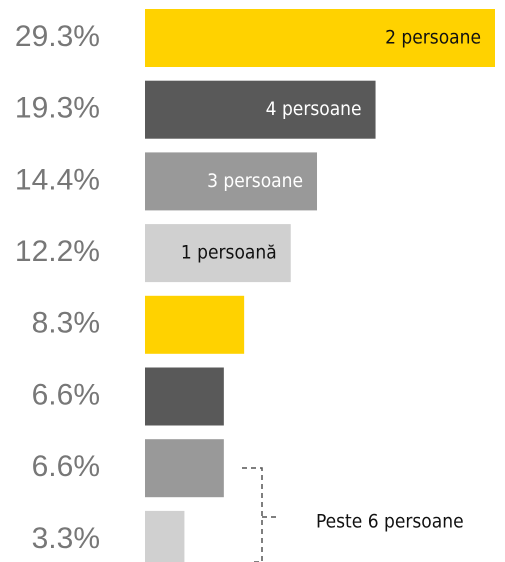 The width and height of the screenshot is (505, 562). Describe the element at coordinates (57, 179) in the screenshot. I see `value-label: 14.4%` at that location.